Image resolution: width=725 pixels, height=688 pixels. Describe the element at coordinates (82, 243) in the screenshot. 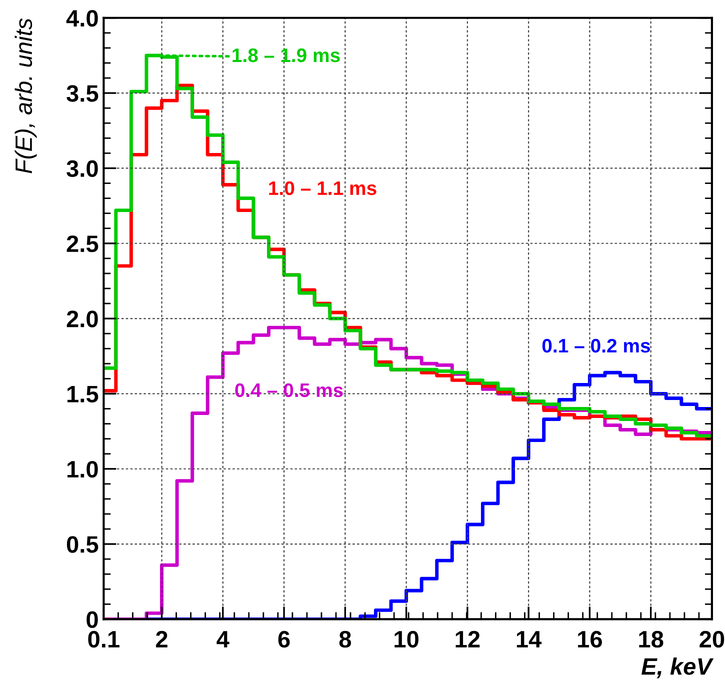

I see `y-tick-label: 2.5` at that location.